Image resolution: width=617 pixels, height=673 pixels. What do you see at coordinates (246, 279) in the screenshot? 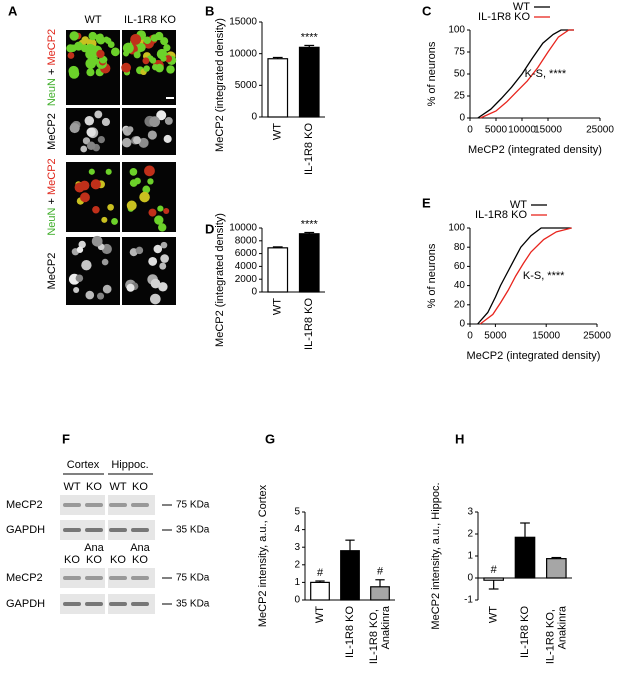
I see `y-tick-label: 2000` at bounding box center [246, 279].